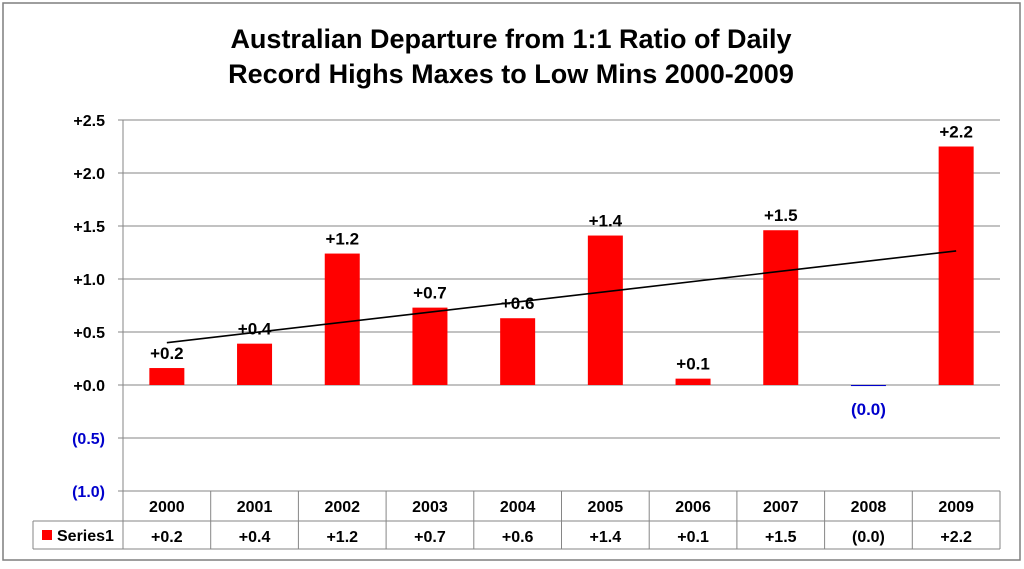 This screenshot has width=1024, height=569. Describe the element at coordinates (518, 303) in the screenshot. I see `data-label-2004: +0.6` at that location.